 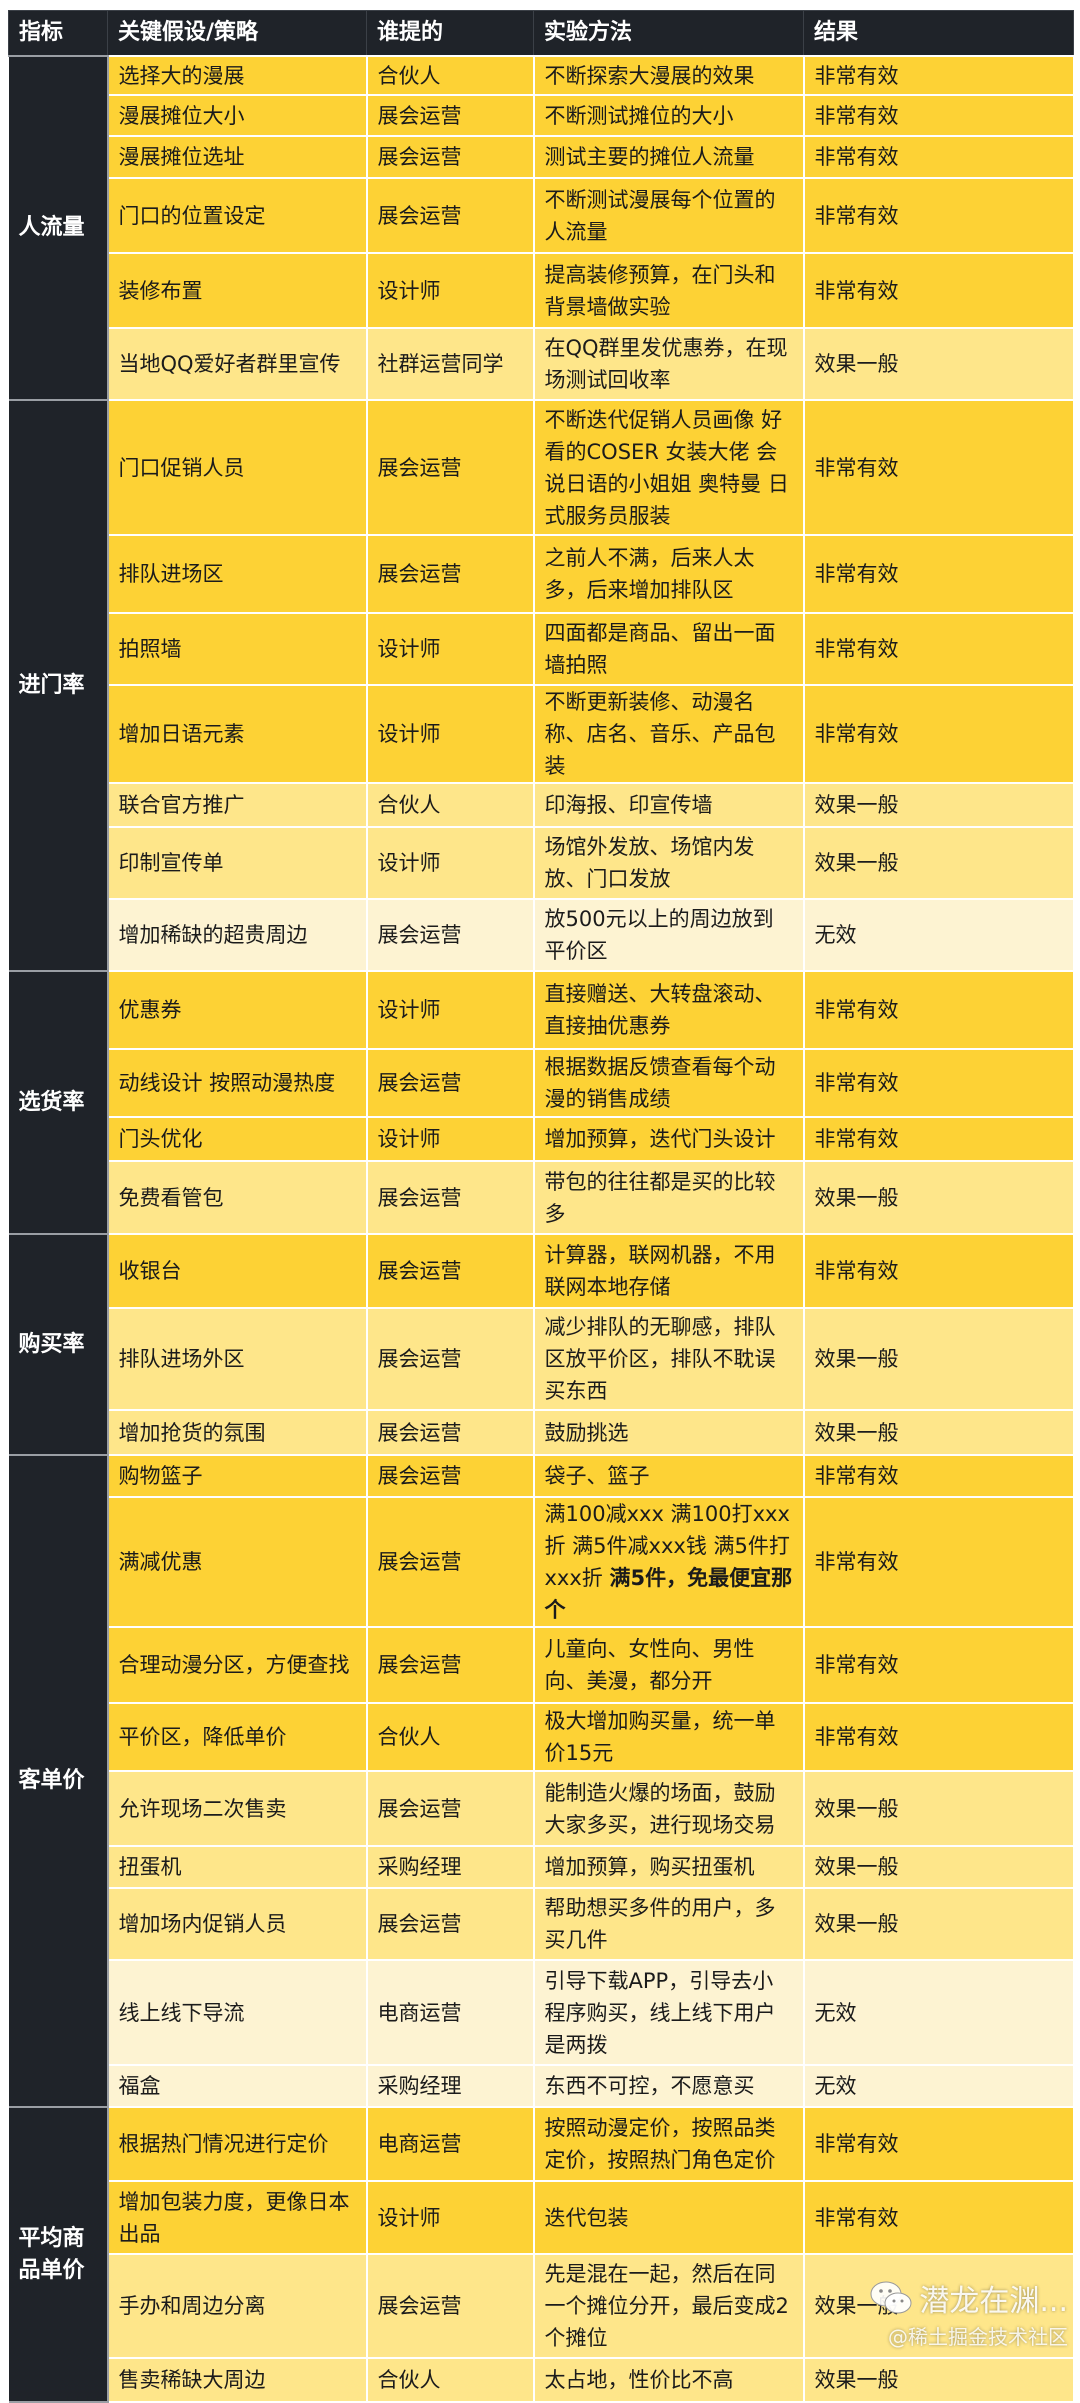 What do you see at coordinates (542, 574) in the screenshot?
I see `table-row: 排队进场区 展会运营 之前人不满，后来人太多，后来增加排队区 非常有效` at bounding box center [542, 574].